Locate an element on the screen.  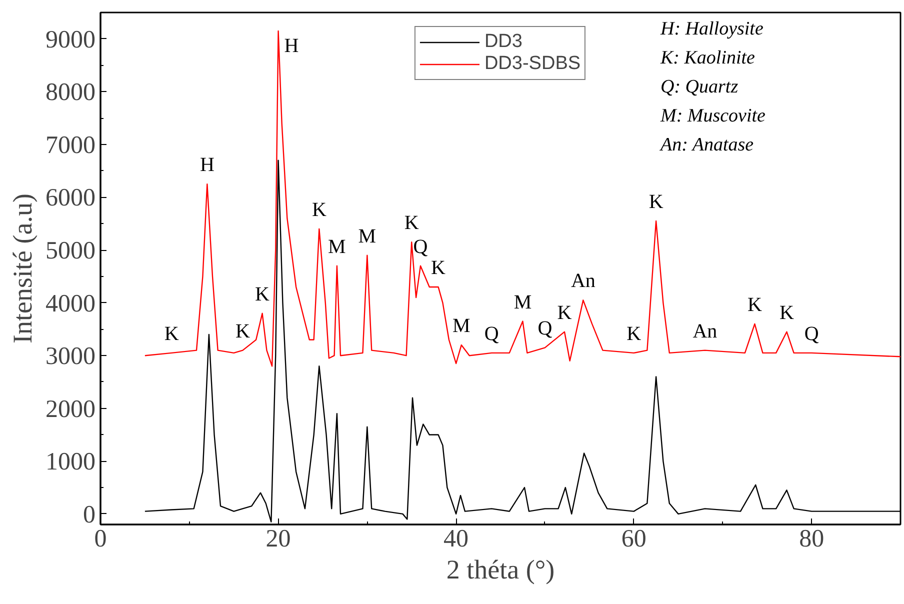
annotation: K: Kaolinite is located at coordinates (707, 58).